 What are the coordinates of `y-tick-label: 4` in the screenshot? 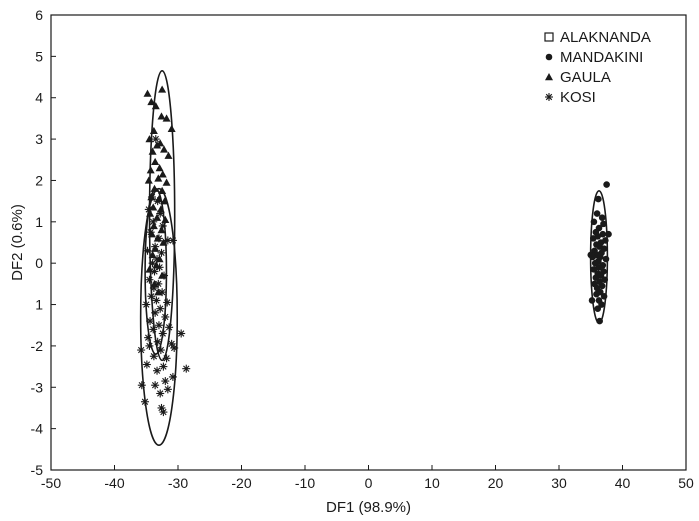 It's located at (39, 98).